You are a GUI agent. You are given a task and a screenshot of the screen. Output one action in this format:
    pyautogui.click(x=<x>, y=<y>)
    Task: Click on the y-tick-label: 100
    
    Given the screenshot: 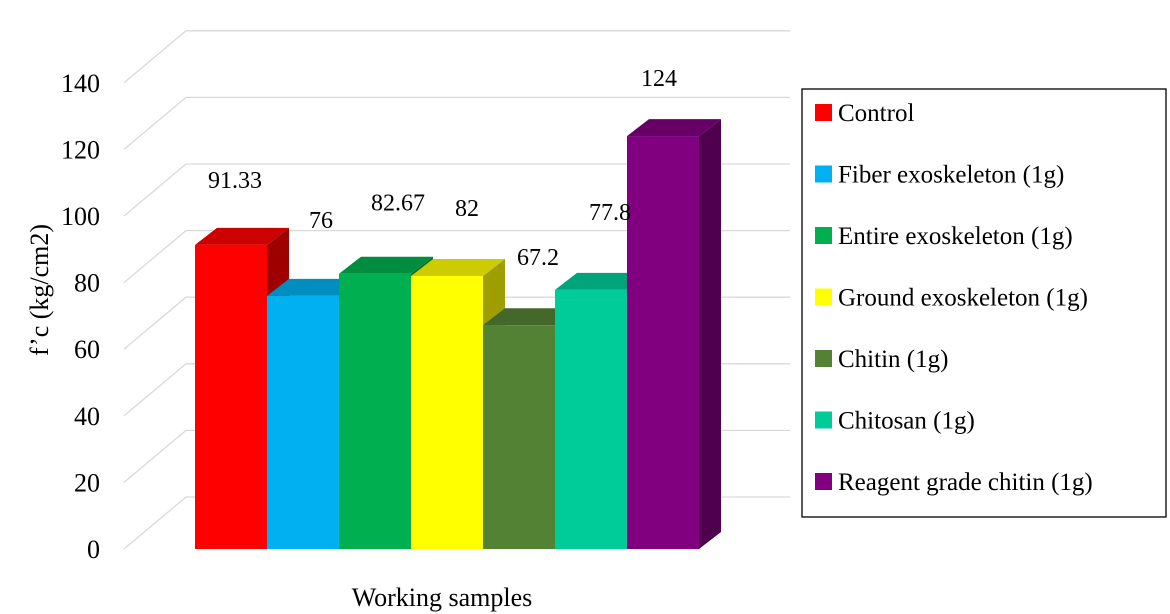 What is the action you would take?
    pyautogui.click(x=80, y=216)
    